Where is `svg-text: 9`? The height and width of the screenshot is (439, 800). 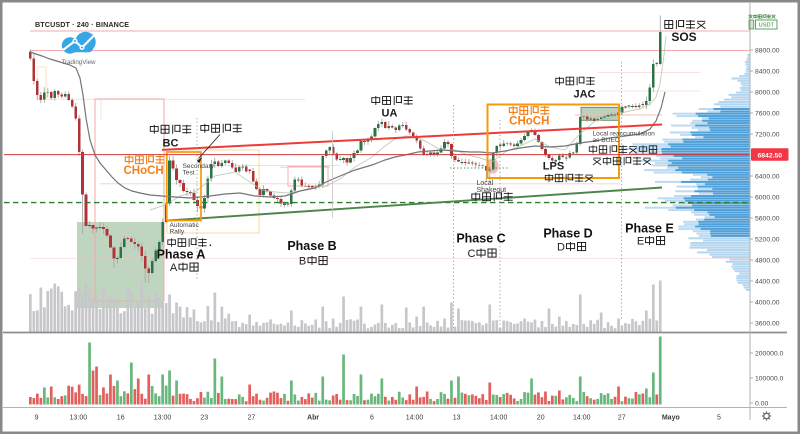 svg-text: 9 is located at coordinates (37, 418).